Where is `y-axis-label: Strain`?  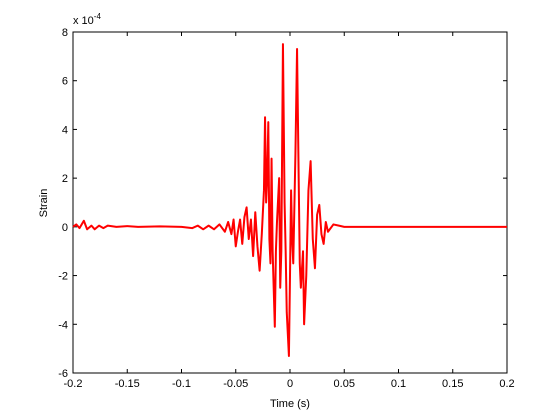 y-axis-label: Strain is located at coordinates (44, 203).